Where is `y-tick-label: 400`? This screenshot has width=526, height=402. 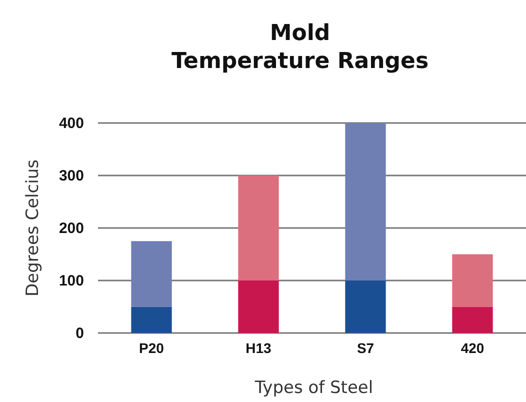 y-tick-label: 400 is located at coordinates (71, 123).